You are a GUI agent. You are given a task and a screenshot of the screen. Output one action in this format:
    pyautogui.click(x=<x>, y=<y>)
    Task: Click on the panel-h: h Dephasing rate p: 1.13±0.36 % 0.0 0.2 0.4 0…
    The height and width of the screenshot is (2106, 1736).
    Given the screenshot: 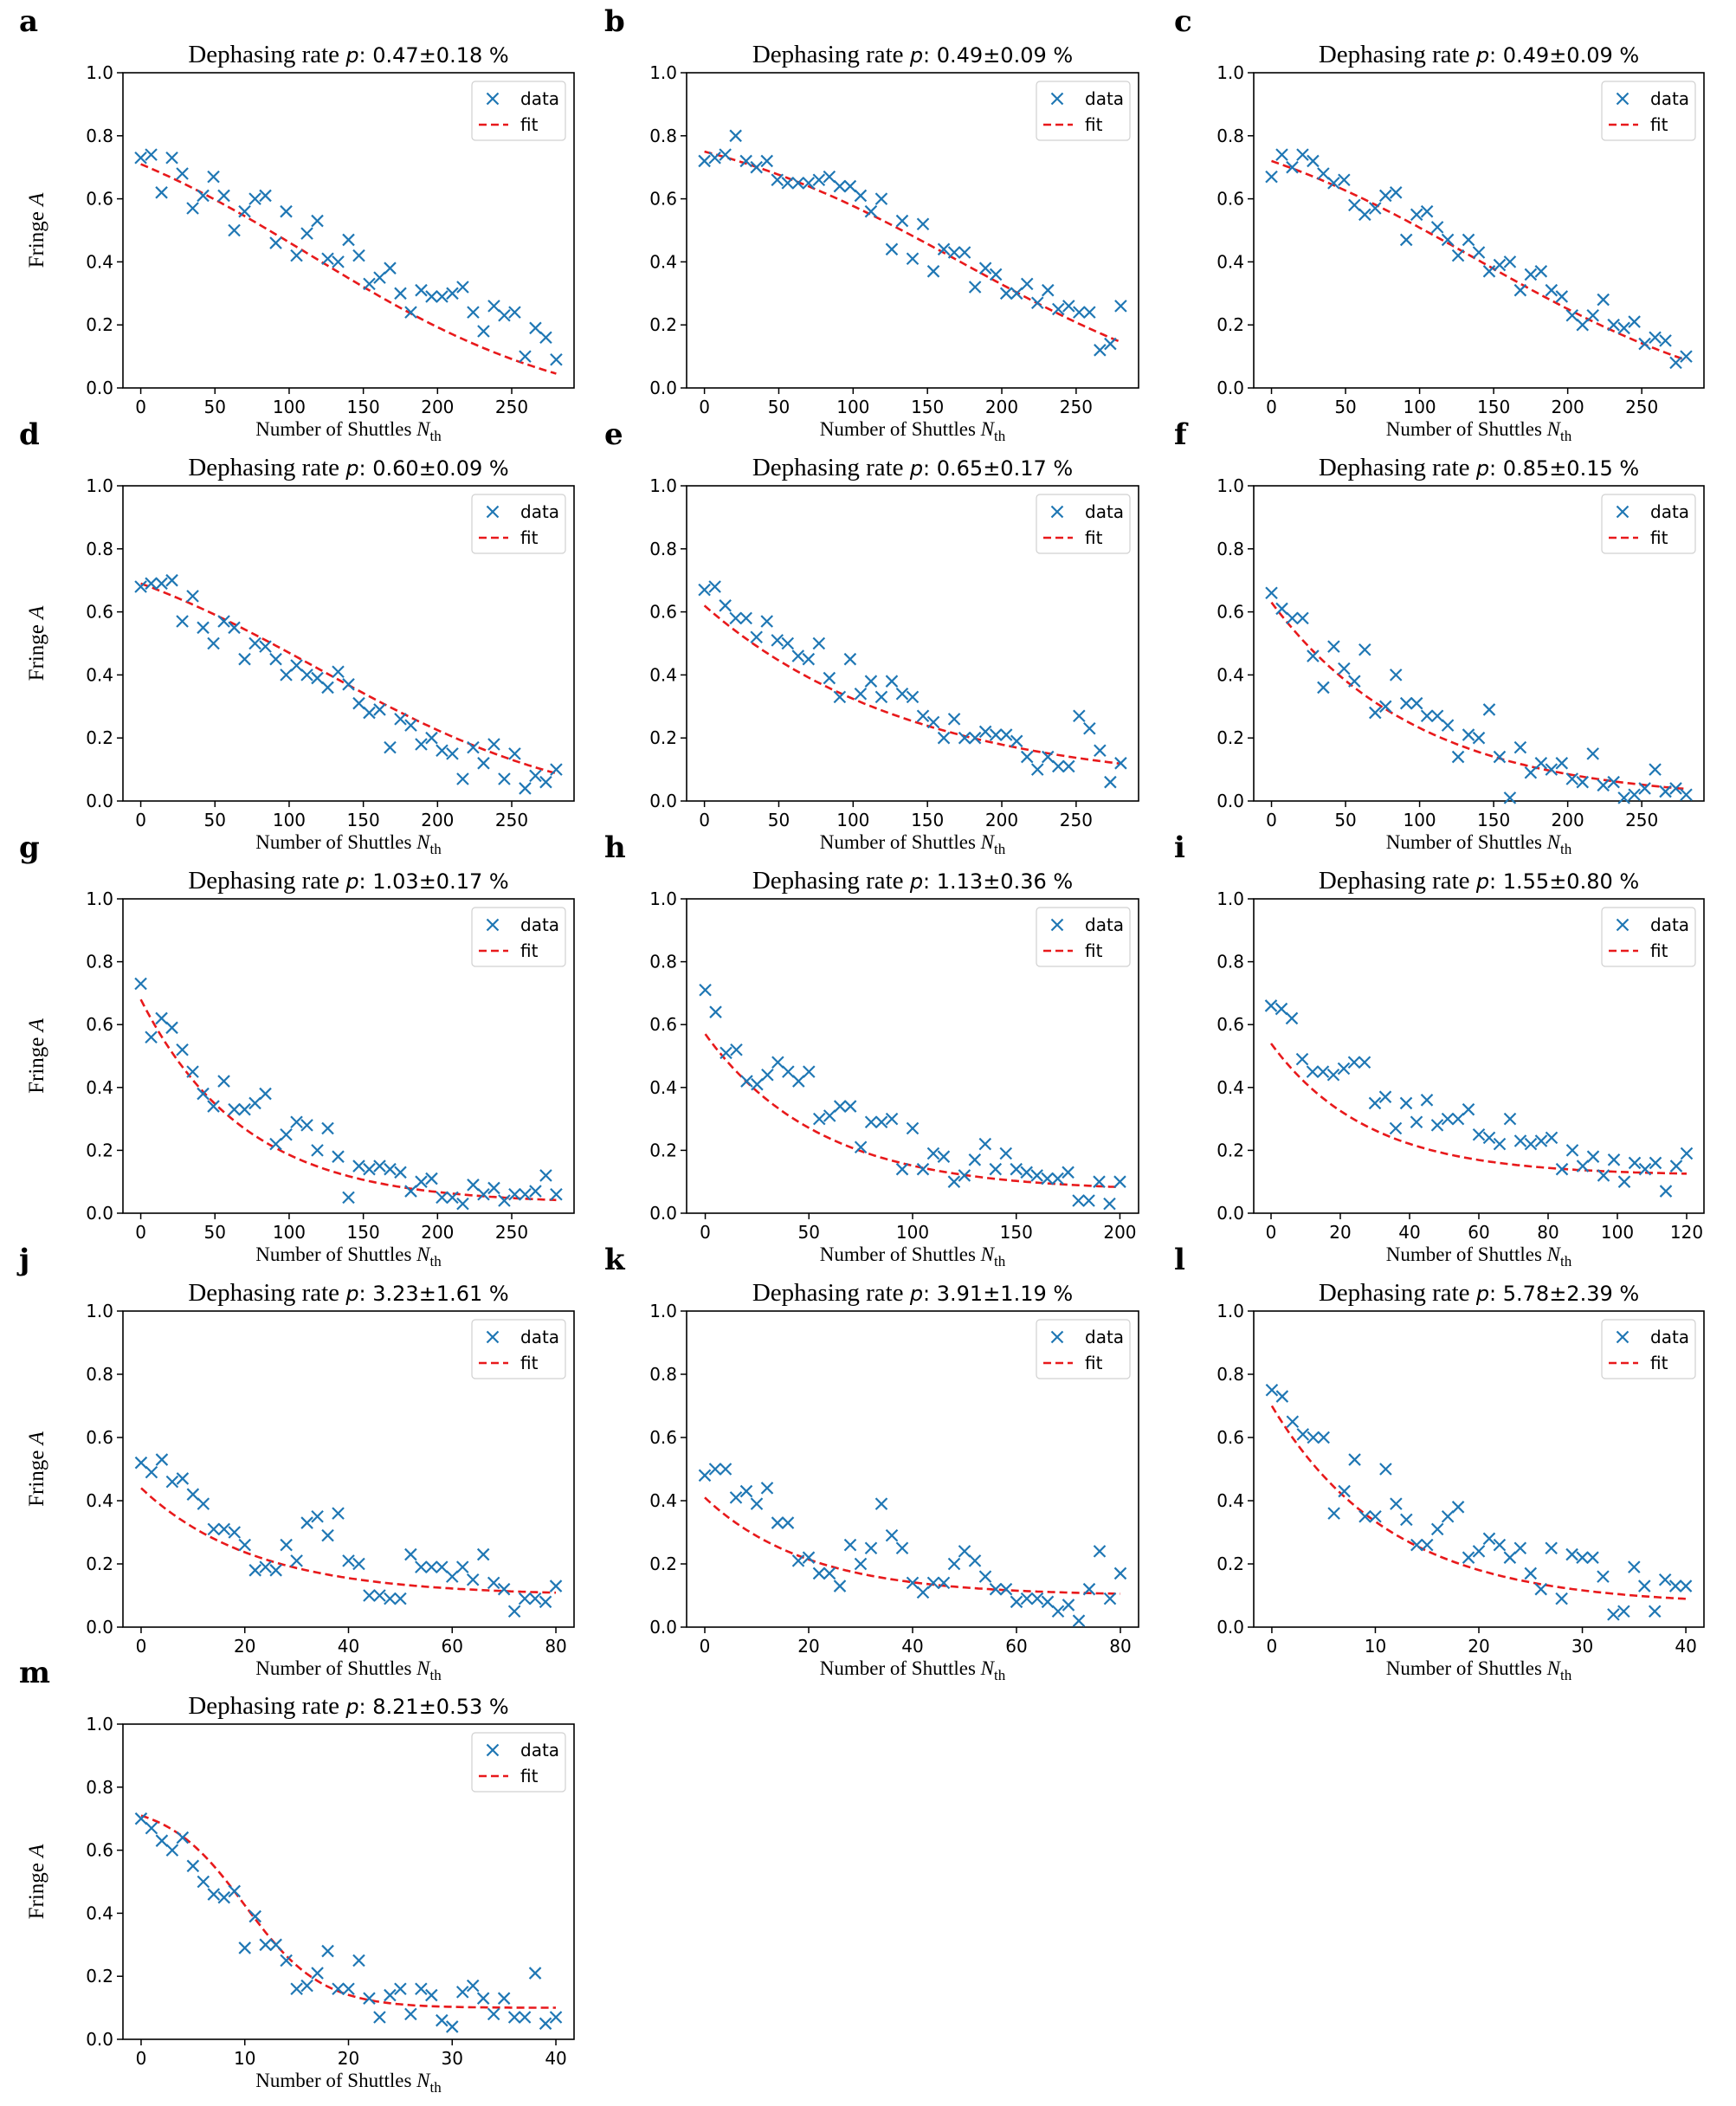 What is the action you would take?
    pyautogui.click(x=871, y=1049)
    